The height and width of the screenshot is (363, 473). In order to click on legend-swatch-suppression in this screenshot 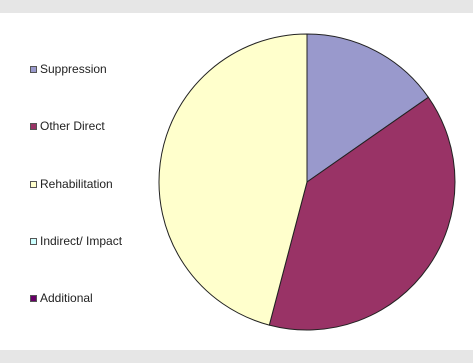, I will do `click(33, 69)`.